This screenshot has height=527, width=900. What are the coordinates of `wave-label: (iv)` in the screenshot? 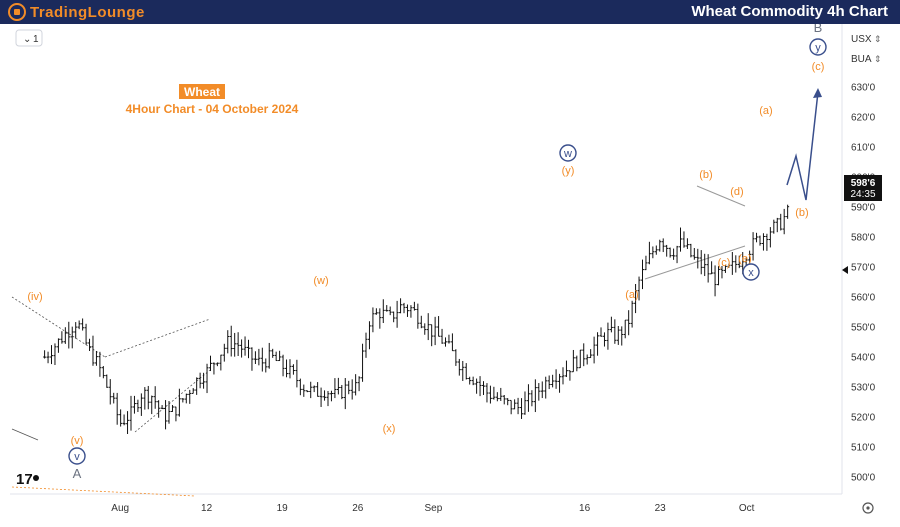 It's located at (34, 297).